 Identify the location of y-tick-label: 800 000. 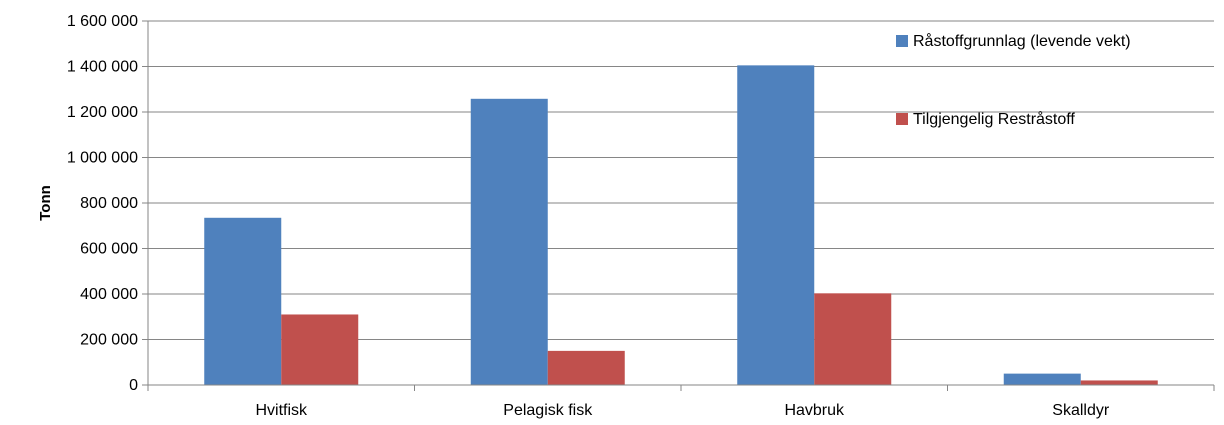
(109, 203).